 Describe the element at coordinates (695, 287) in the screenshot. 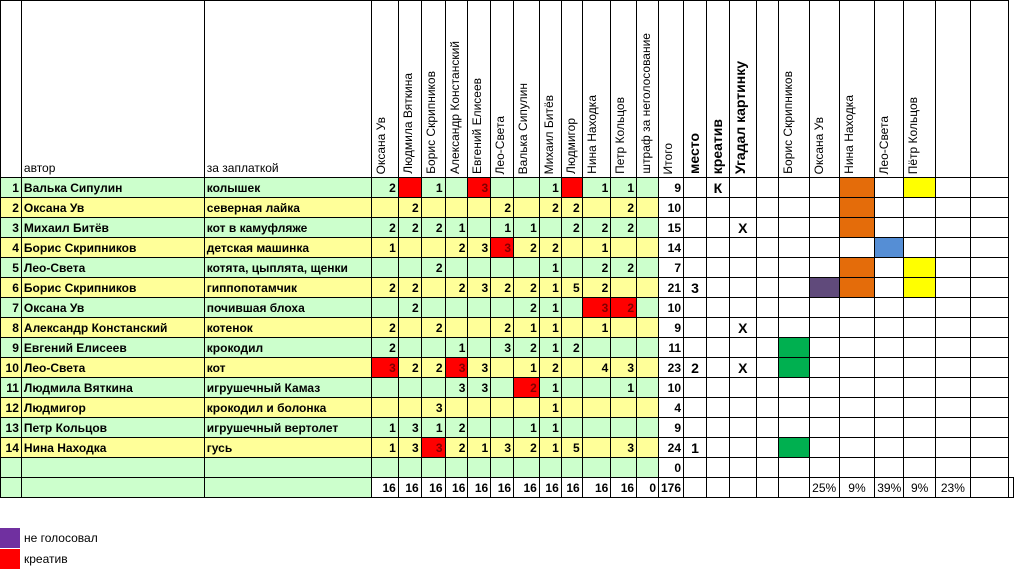

I see `place-cell: 3` at that location.